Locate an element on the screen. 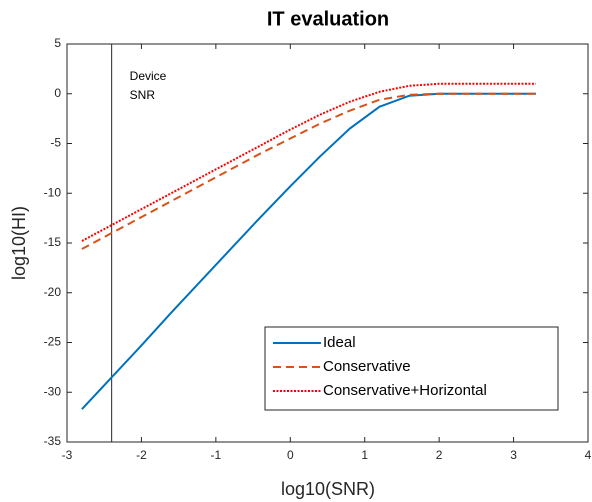 The image size is (592, 502). y-tick-label: 5 is located at coordinates (57, 43).